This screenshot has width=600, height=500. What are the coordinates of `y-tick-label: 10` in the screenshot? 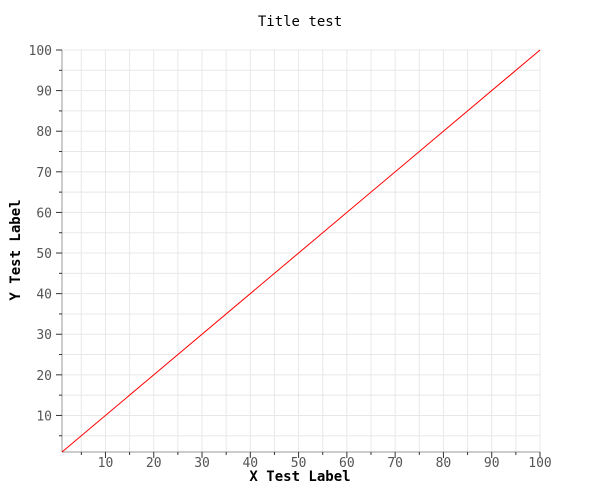 It's located at (44, 416).